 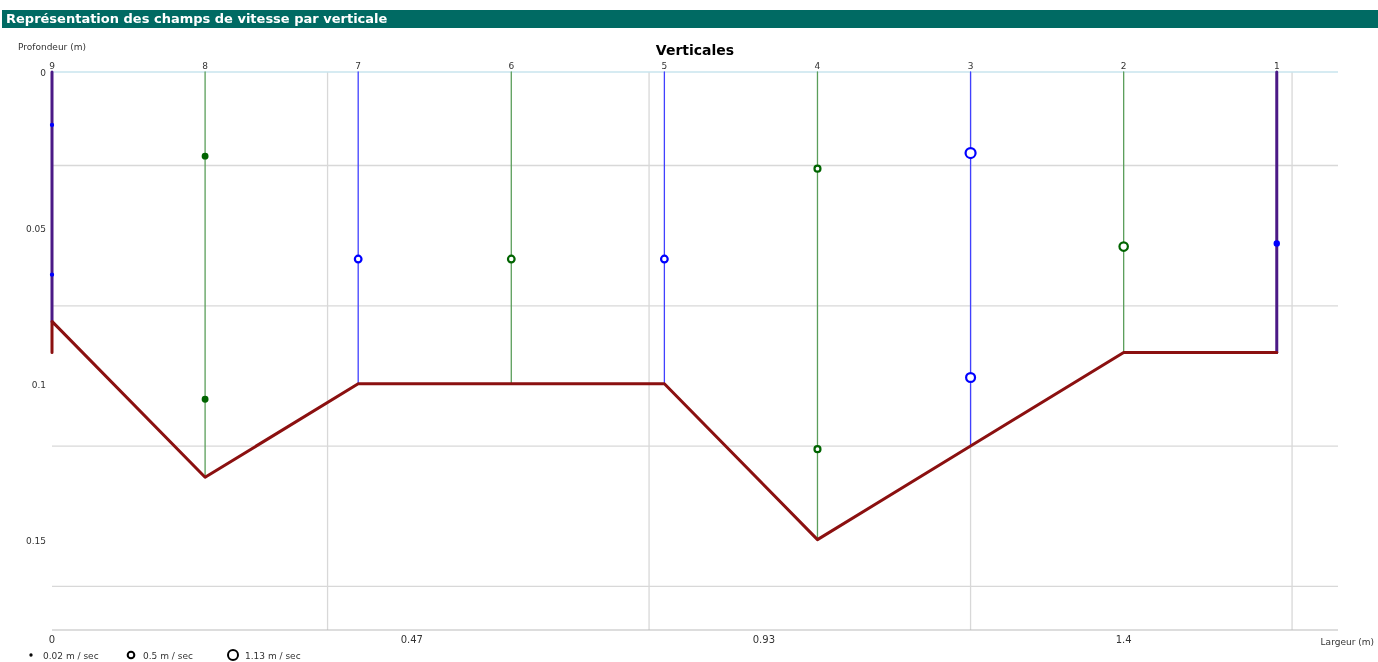 I want to click on x-tick-label: 0, so click(x=52, y=639).